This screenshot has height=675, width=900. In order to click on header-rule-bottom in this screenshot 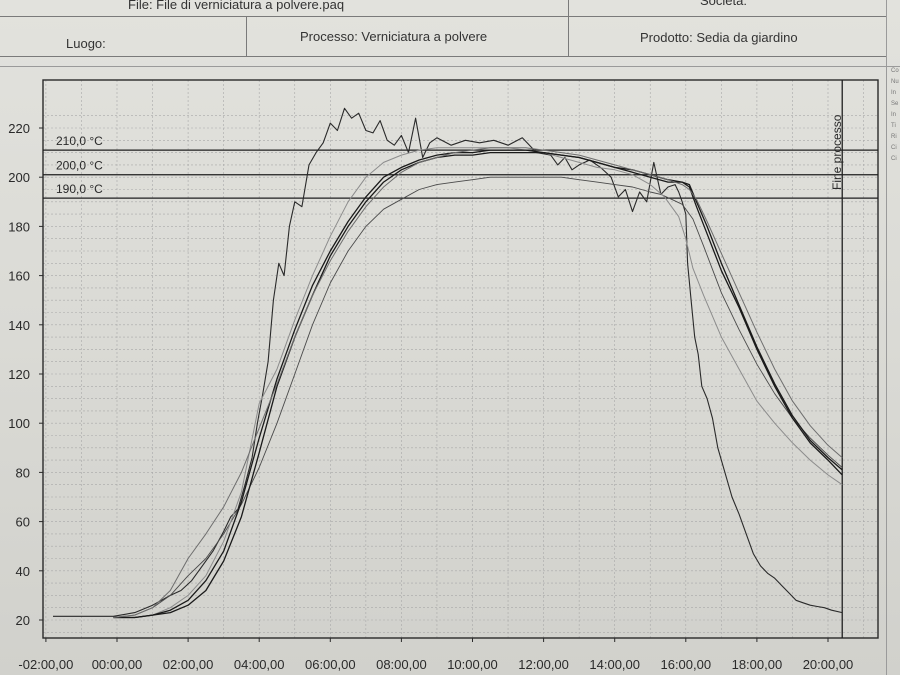, I will do `click(443, 56)`.